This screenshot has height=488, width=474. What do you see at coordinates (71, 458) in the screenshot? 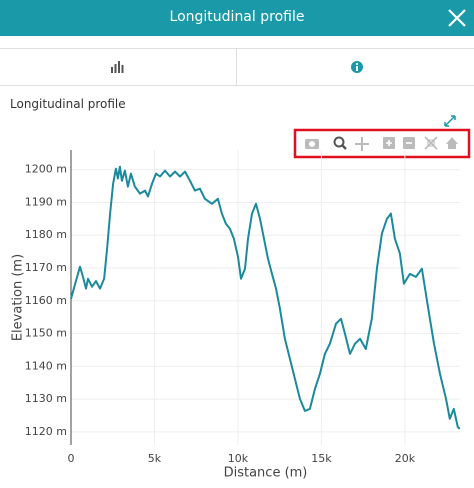
I see `x-tick-label: 0` at bounding box center [71, 458].